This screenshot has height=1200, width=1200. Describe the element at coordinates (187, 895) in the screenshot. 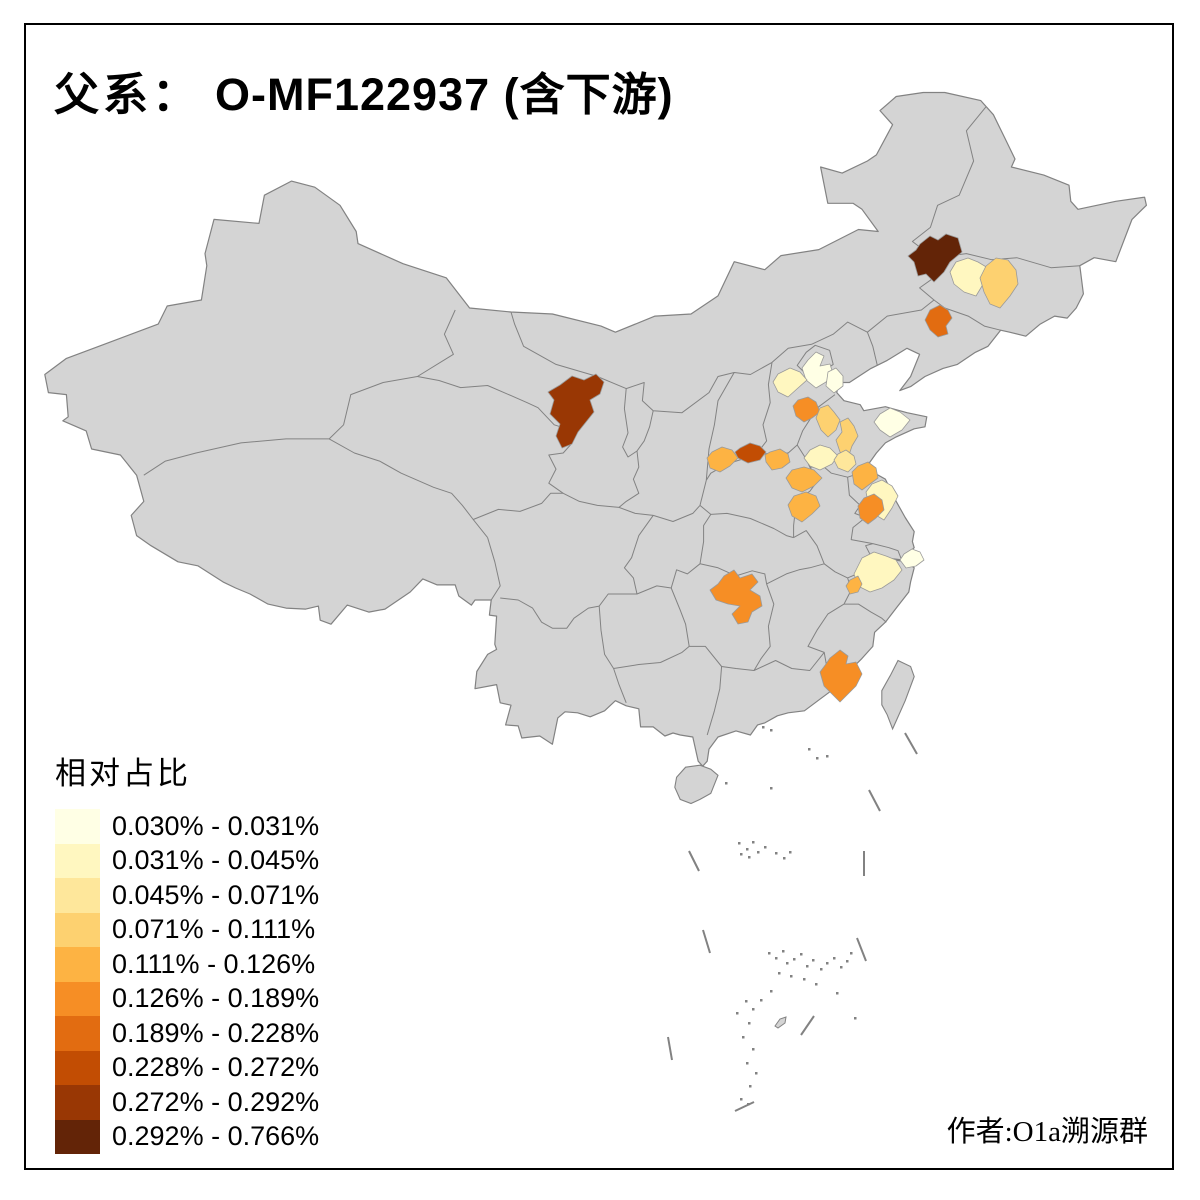

I see `legend-row: 0.045% - 0.071%` at that location.